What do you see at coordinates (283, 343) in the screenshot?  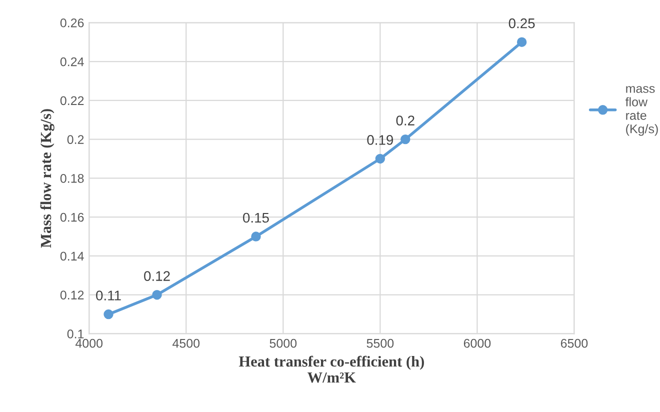 I see `x-tick-label: 5000` at bounding box center [283, 343].